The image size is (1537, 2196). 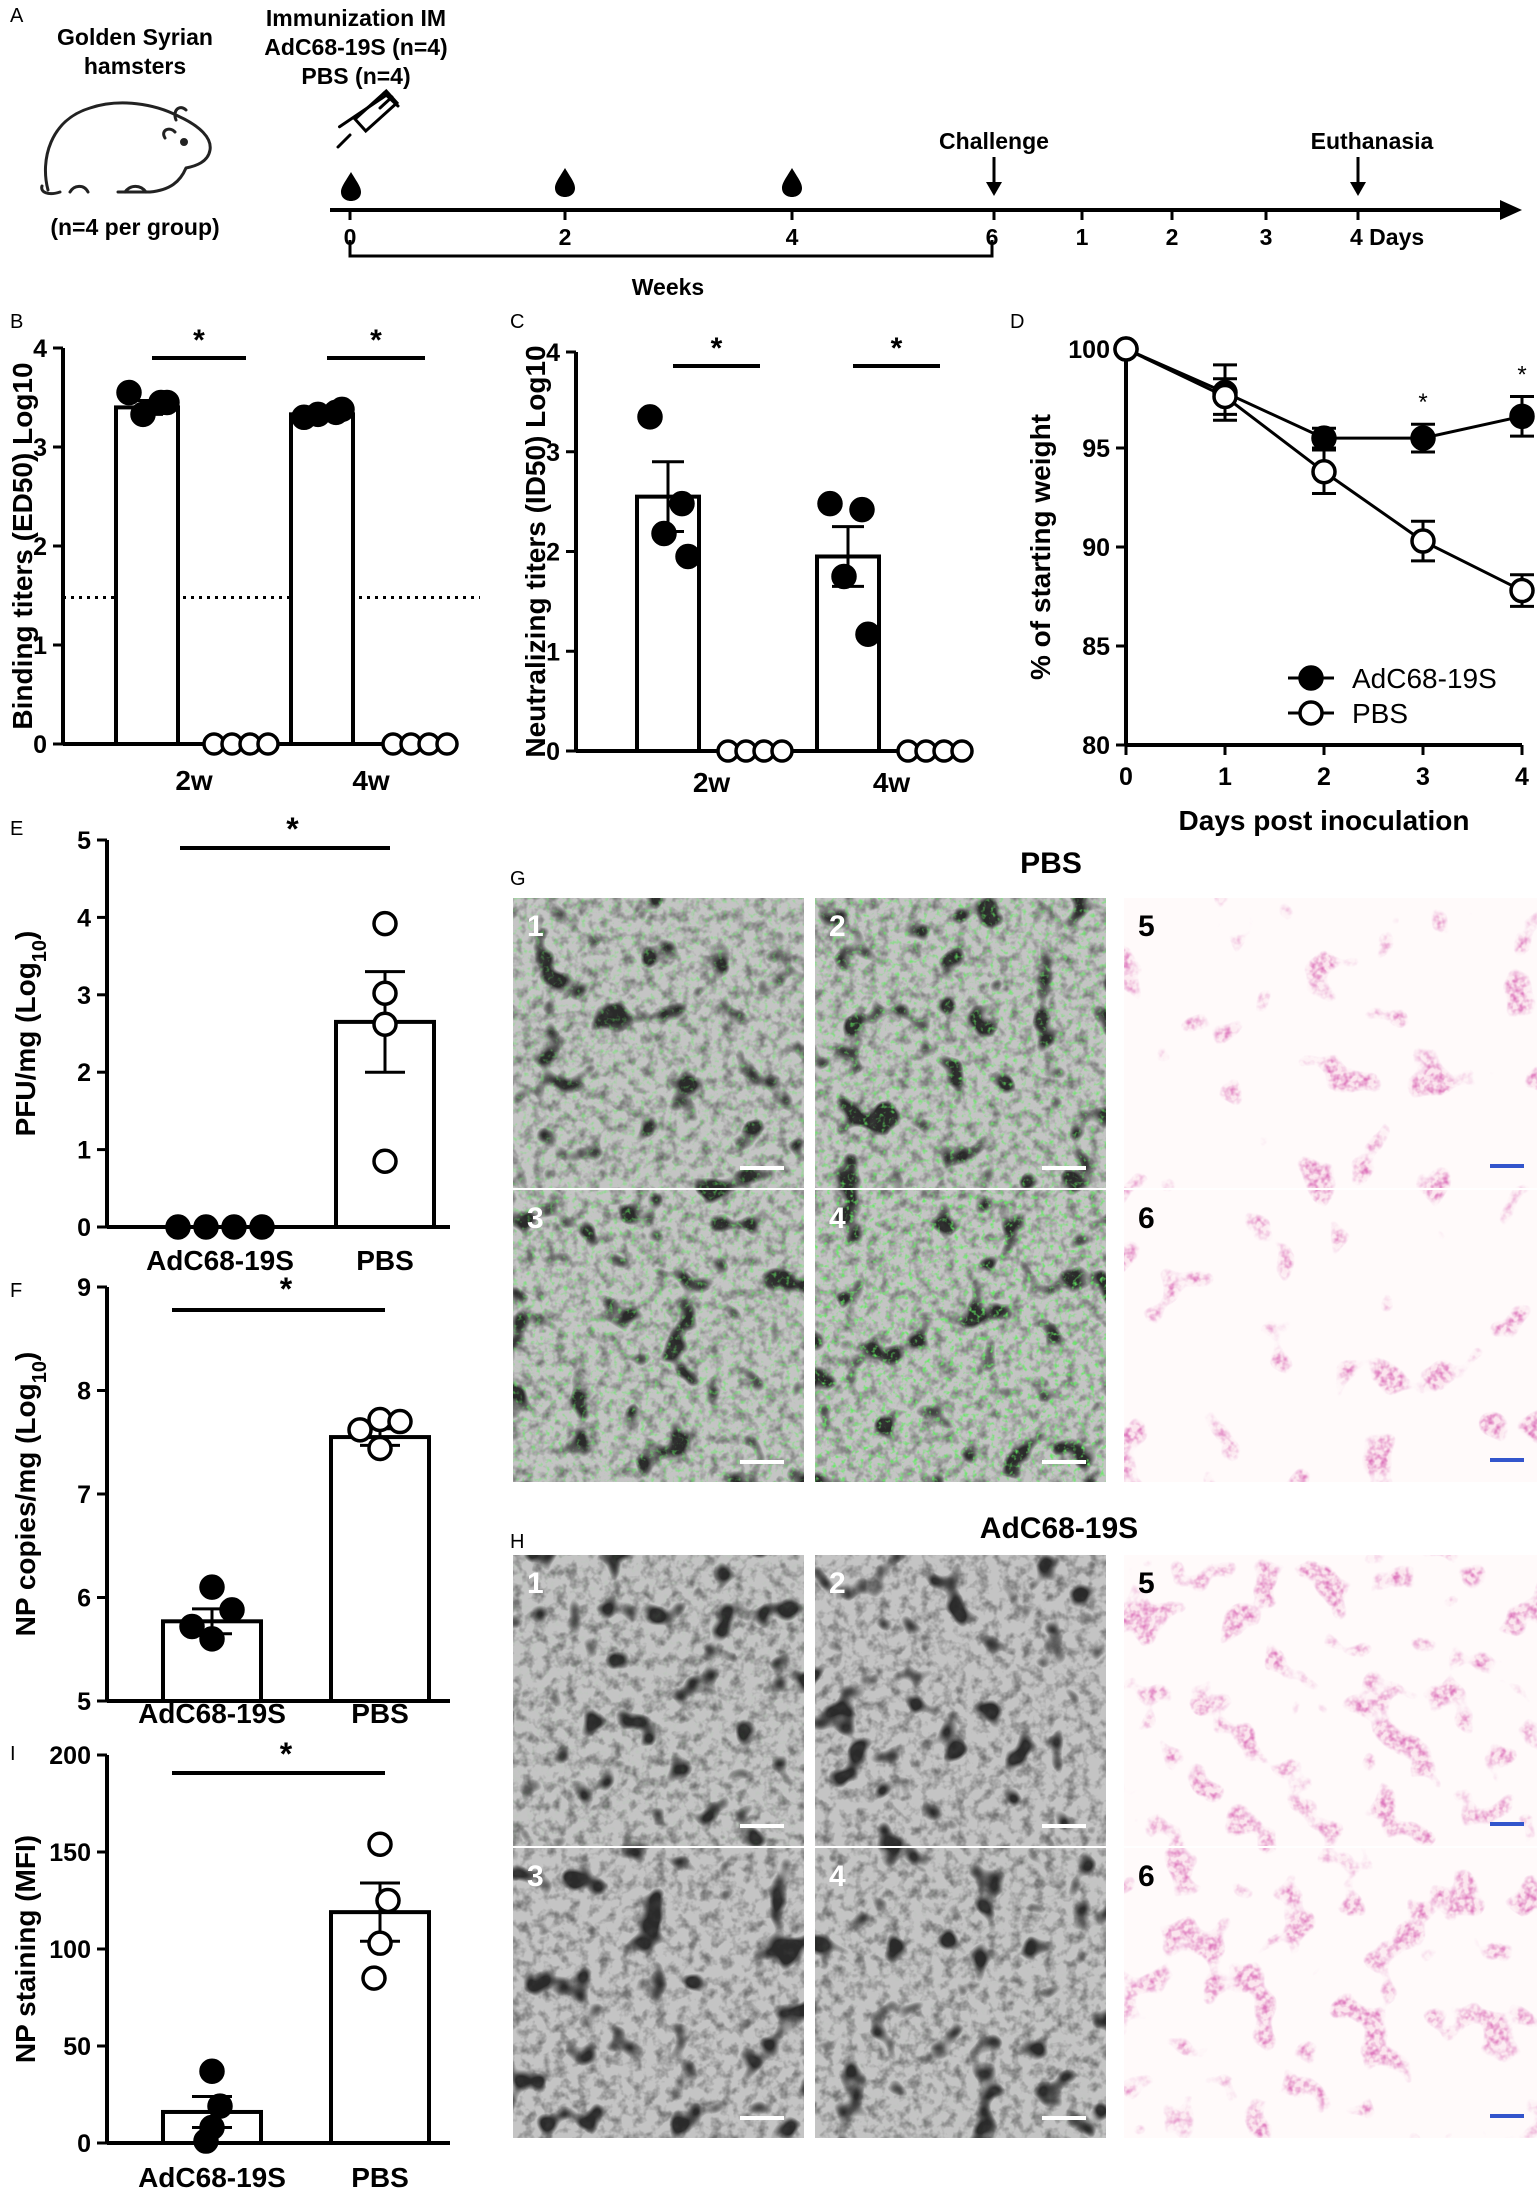 What do you see at coordinates (126, 148) in the screenshot?
I see `hamster-icon` at bounding box center [126, 148].